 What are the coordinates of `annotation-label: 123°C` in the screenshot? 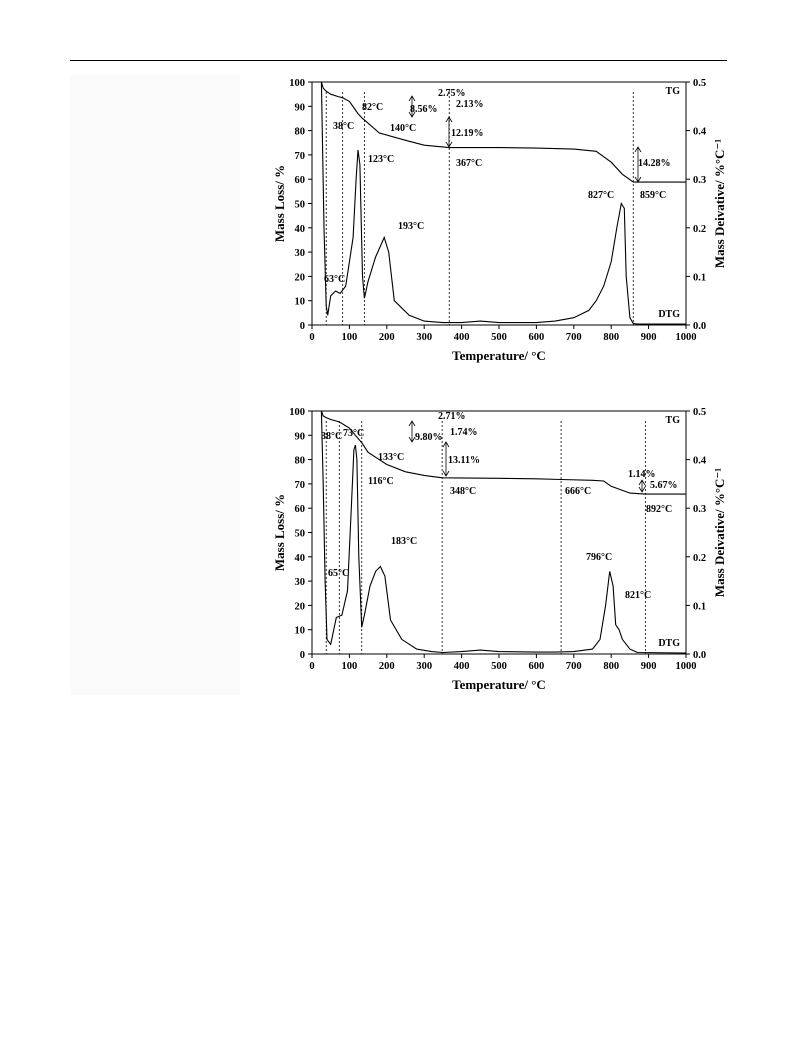 It's located at (381, 159).